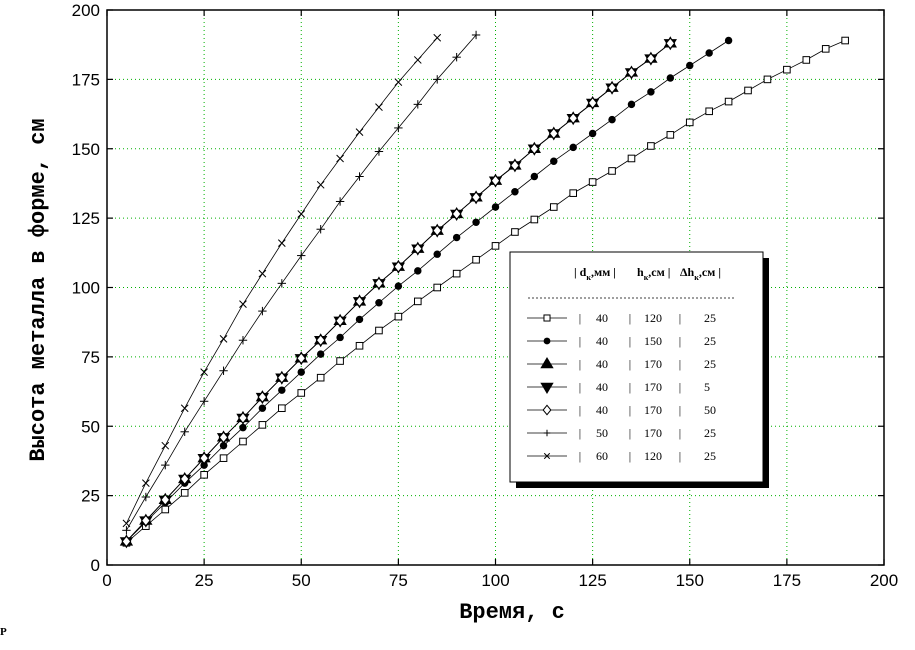 This screenshot has width=915, height=650. Describe the element at coordinates (595, 273) in the screenshot. I see `legend-header-cell: | dк,мм |` at that location.